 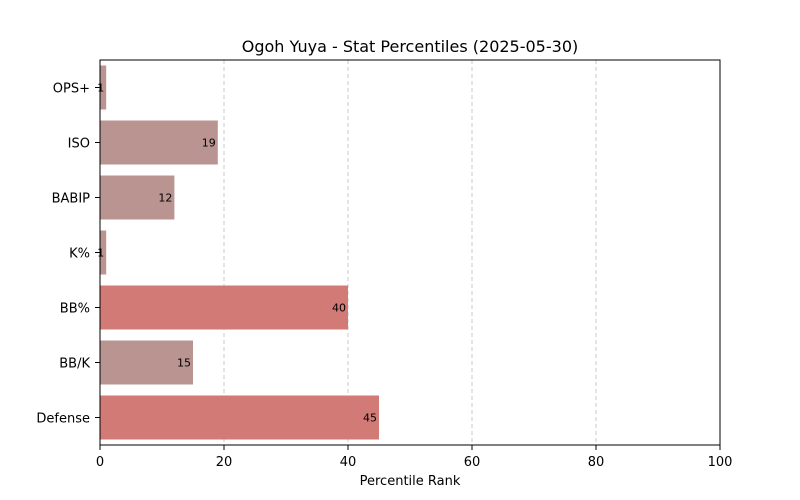 I want to click on y-tick-label: OPS+, so click(x=71, y=89).